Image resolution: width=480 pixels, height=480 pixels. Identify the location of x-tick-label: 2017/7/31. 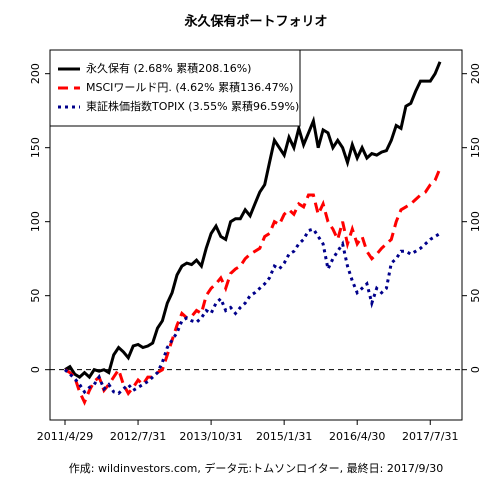
(430, 436).